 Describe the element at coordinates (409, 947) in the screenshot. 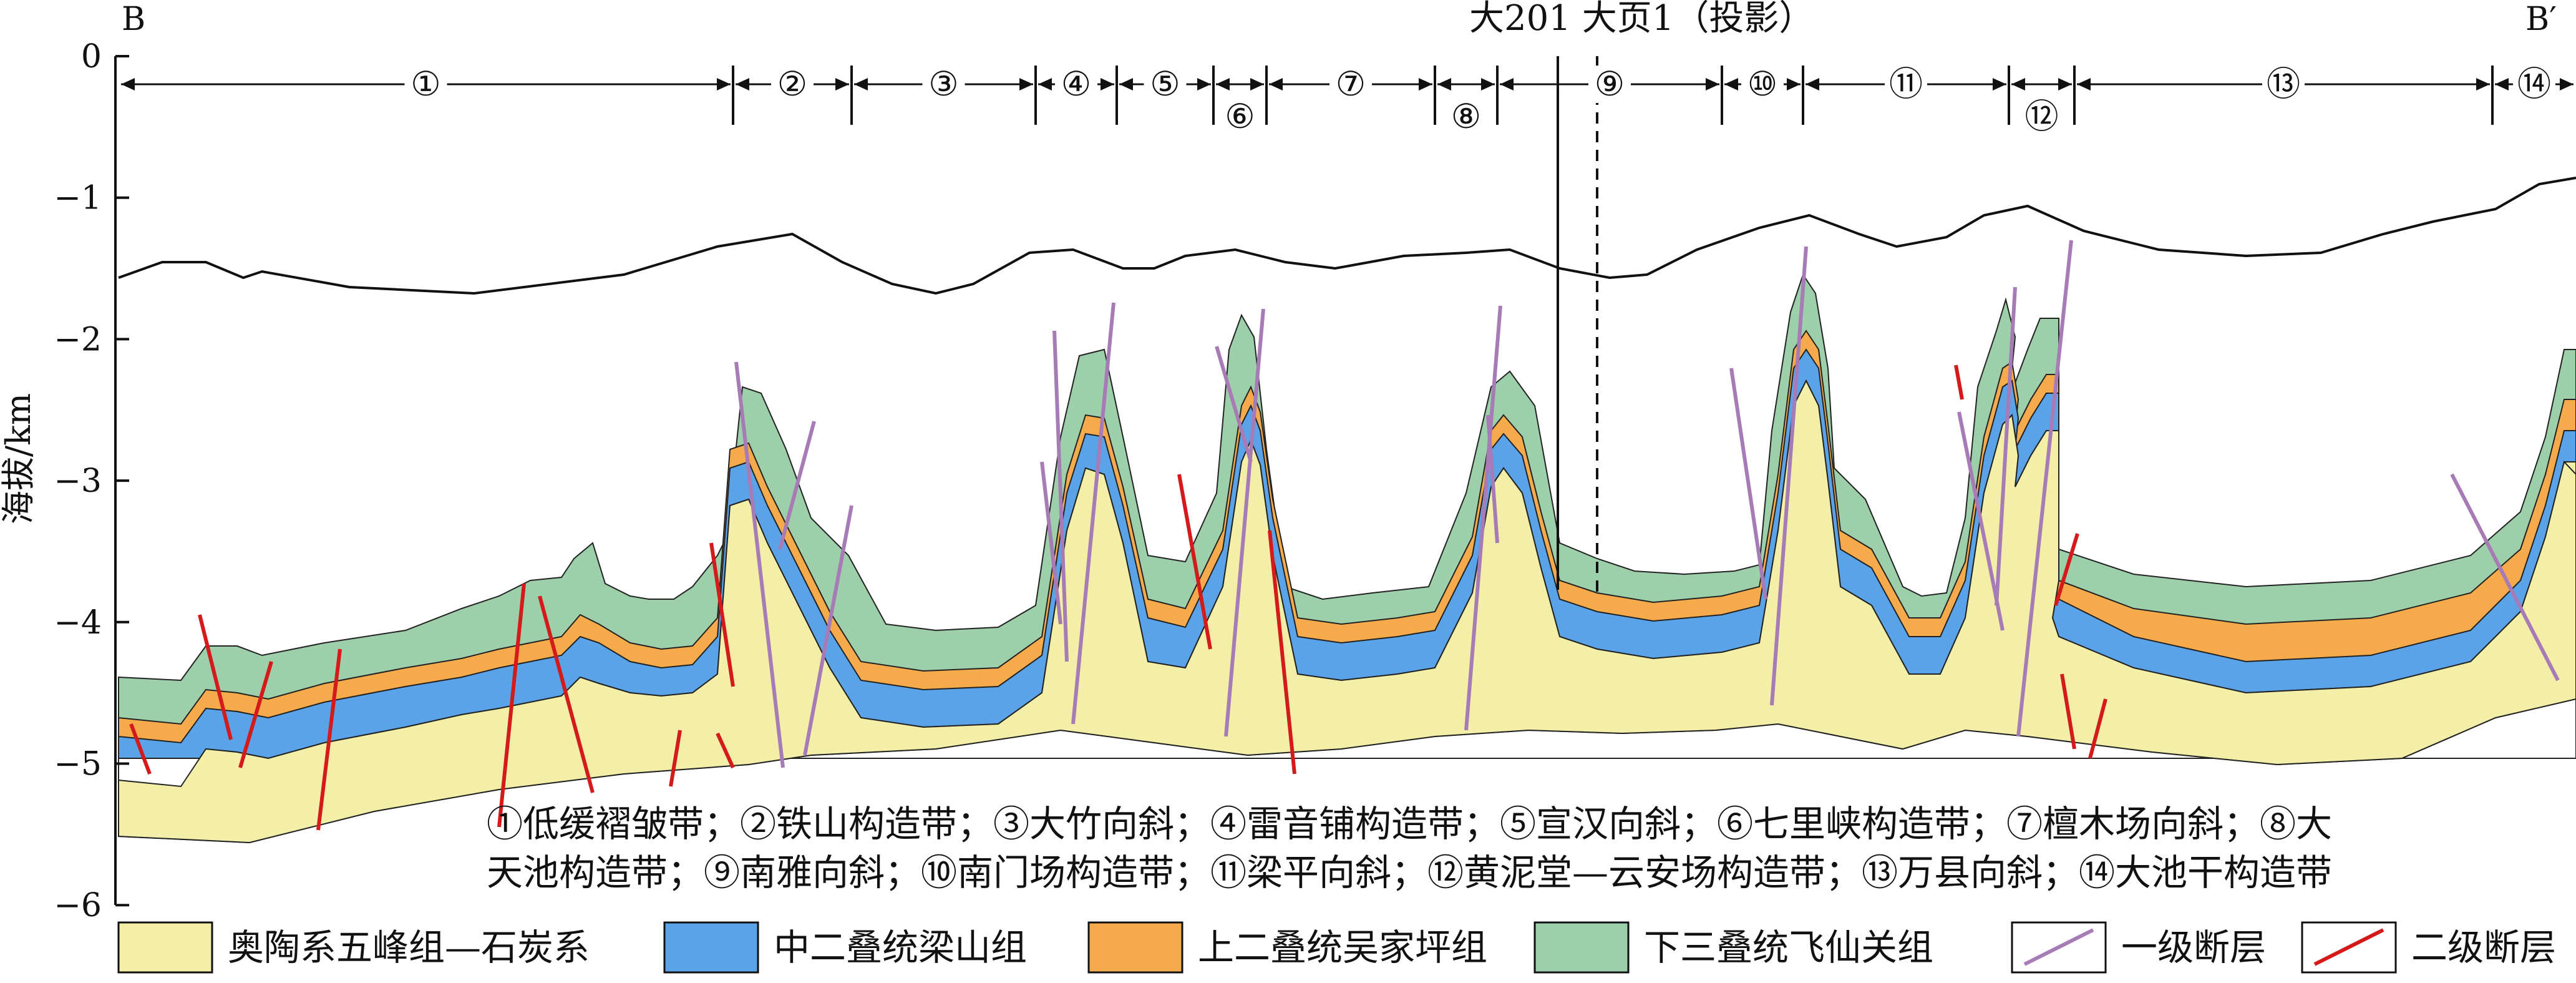

I see `legend-label-wufeng: 奥陶系五峰组—石炭系` at that location.